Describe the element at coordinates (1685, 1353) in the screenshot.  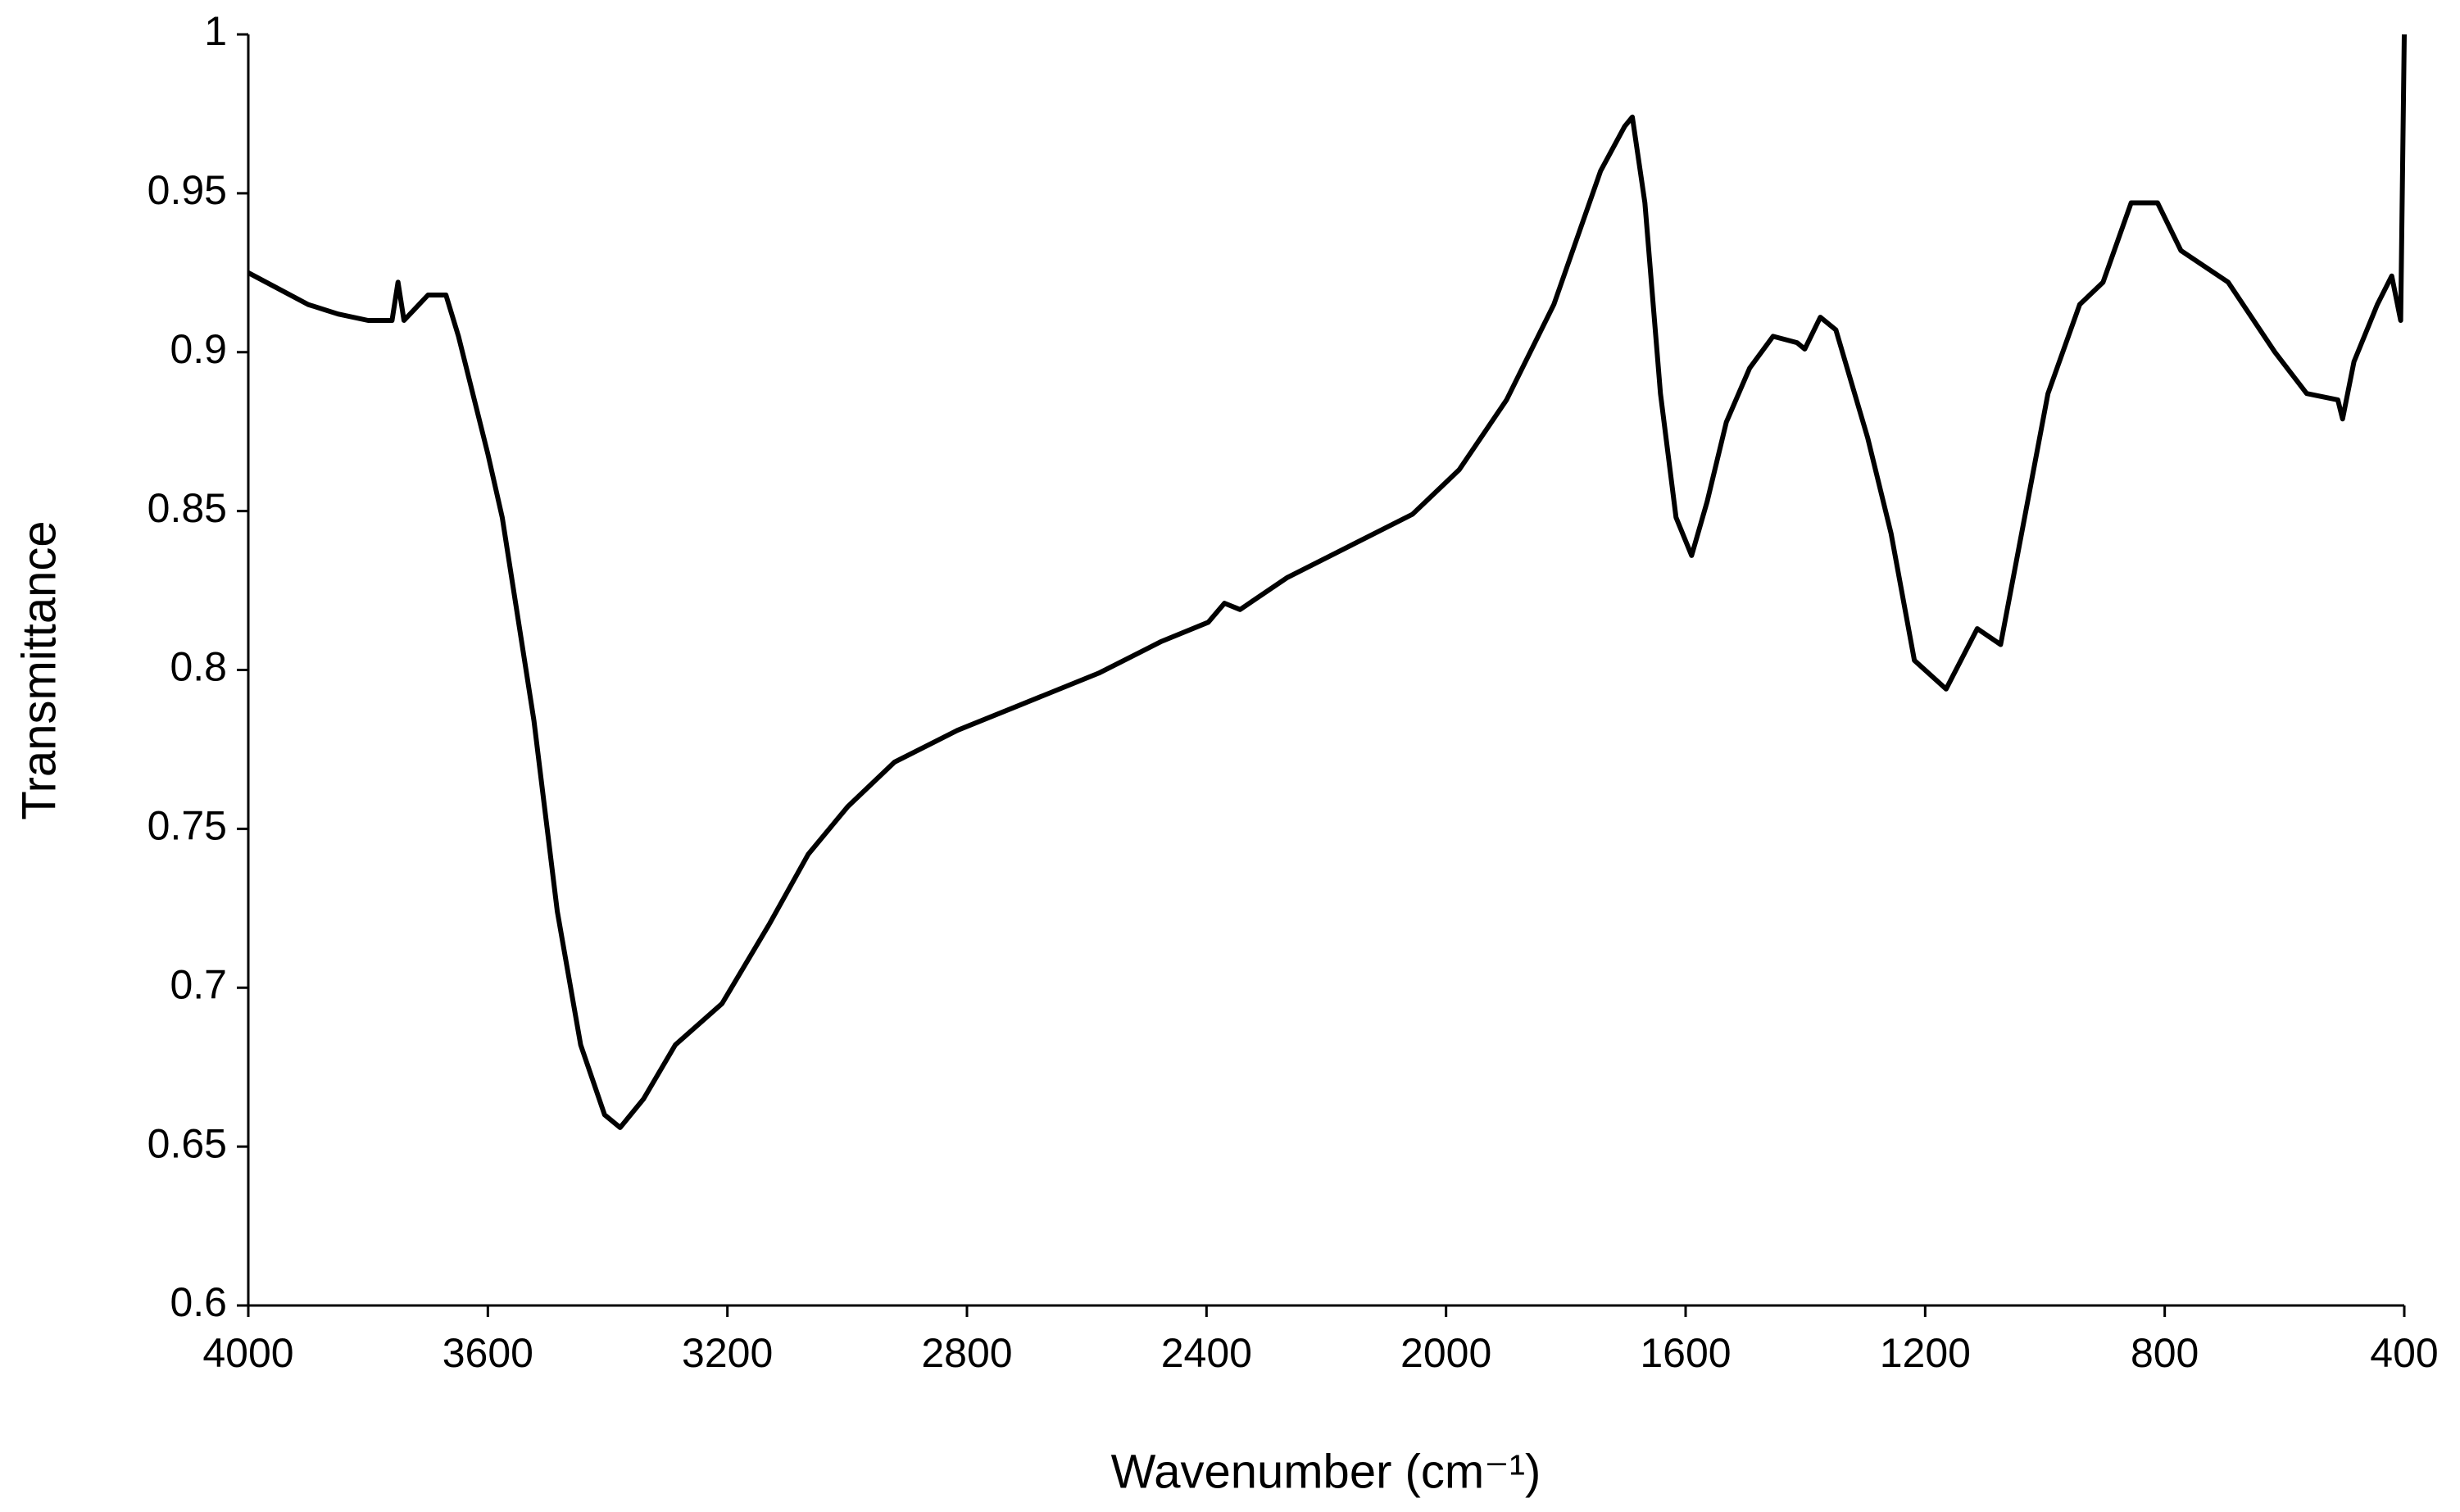
I see `x-tick-label: 1600` at that location.